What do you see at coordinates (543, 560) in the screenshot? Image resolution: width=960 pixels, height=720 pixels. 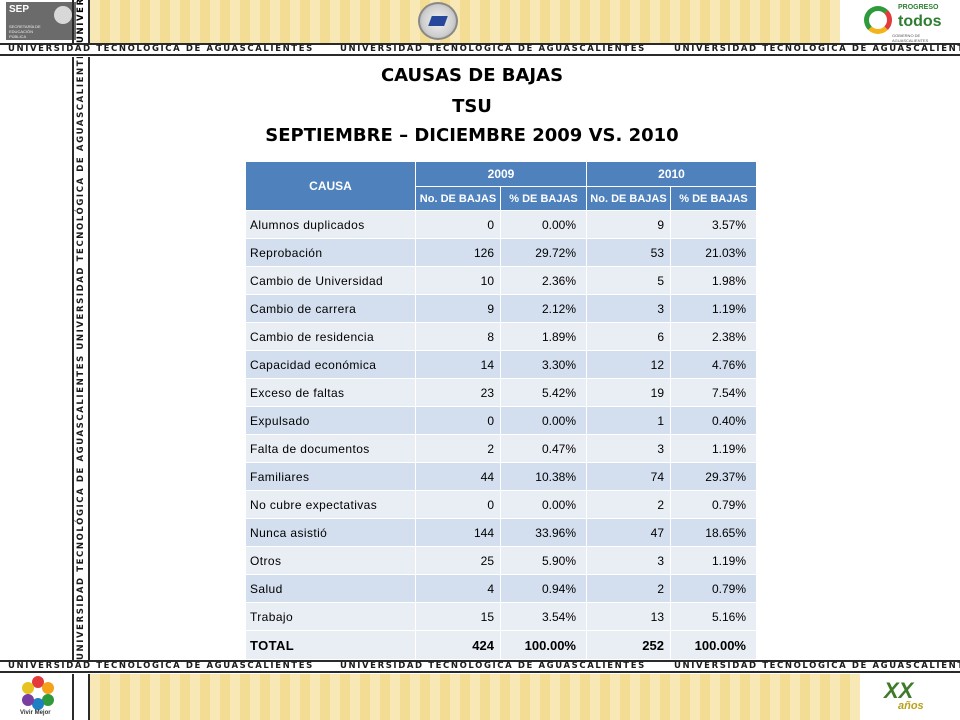 I see `percent-cell: 5.90%` at bounding box center [543, 560].